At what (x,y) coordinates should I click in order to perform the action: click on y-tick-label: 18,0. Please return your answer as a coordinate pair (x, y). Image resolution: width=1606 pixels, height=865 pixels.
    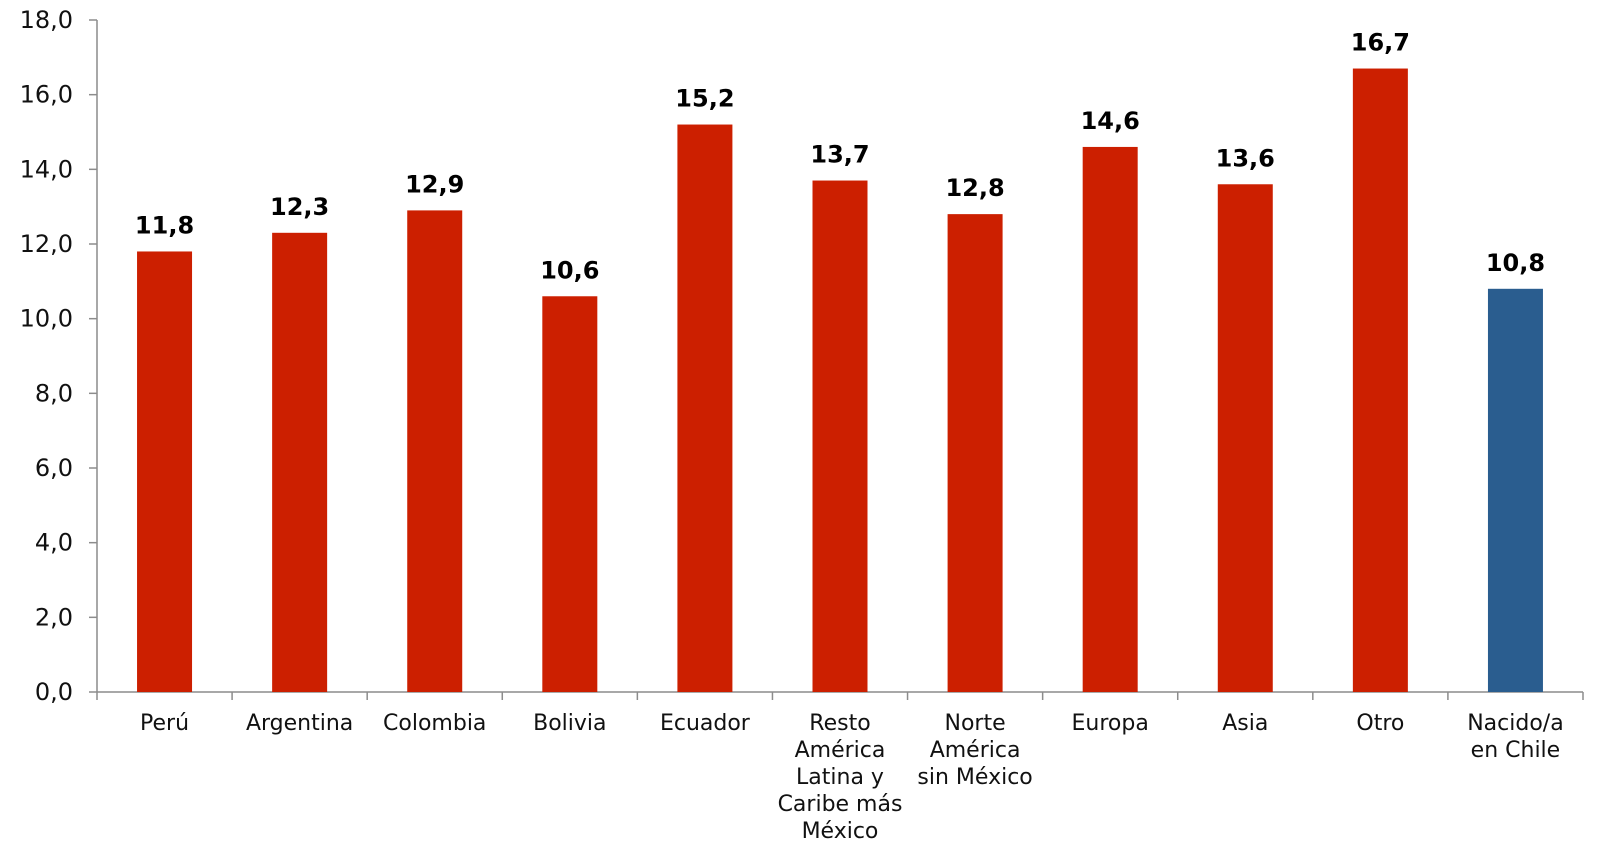
    Looking at the image, I should click on (46, 20).